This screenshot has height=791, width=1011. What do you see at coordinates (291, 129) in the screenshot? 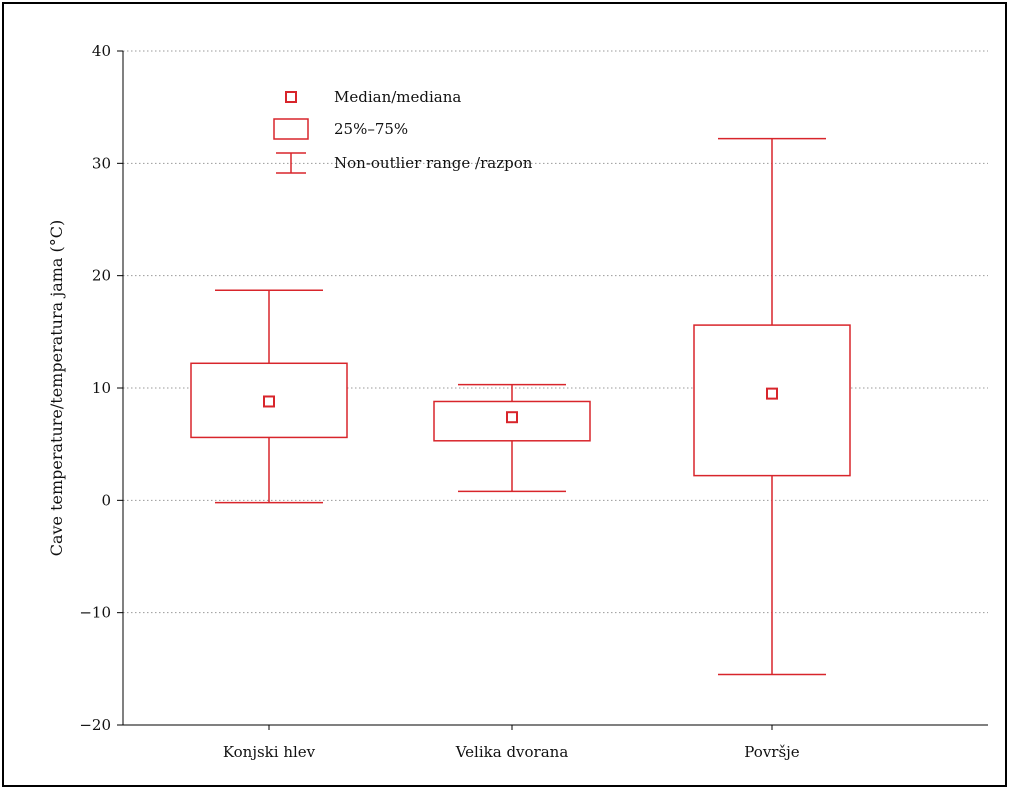
I see `legend-box-icon` at bounding box center [291, 129].